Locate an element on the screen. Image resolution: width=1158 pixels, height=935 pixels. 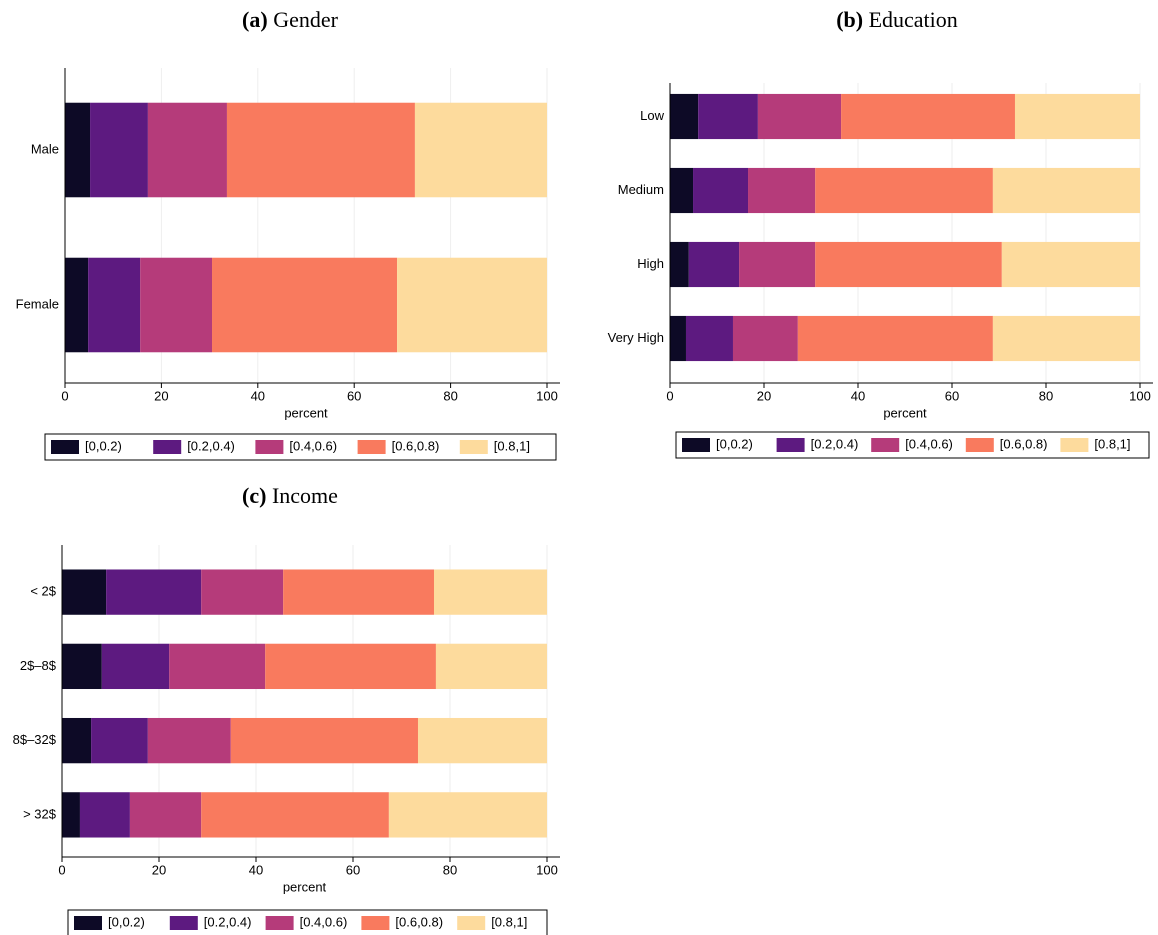
y-tick-label: Medium is located at coordinates (641, 189).